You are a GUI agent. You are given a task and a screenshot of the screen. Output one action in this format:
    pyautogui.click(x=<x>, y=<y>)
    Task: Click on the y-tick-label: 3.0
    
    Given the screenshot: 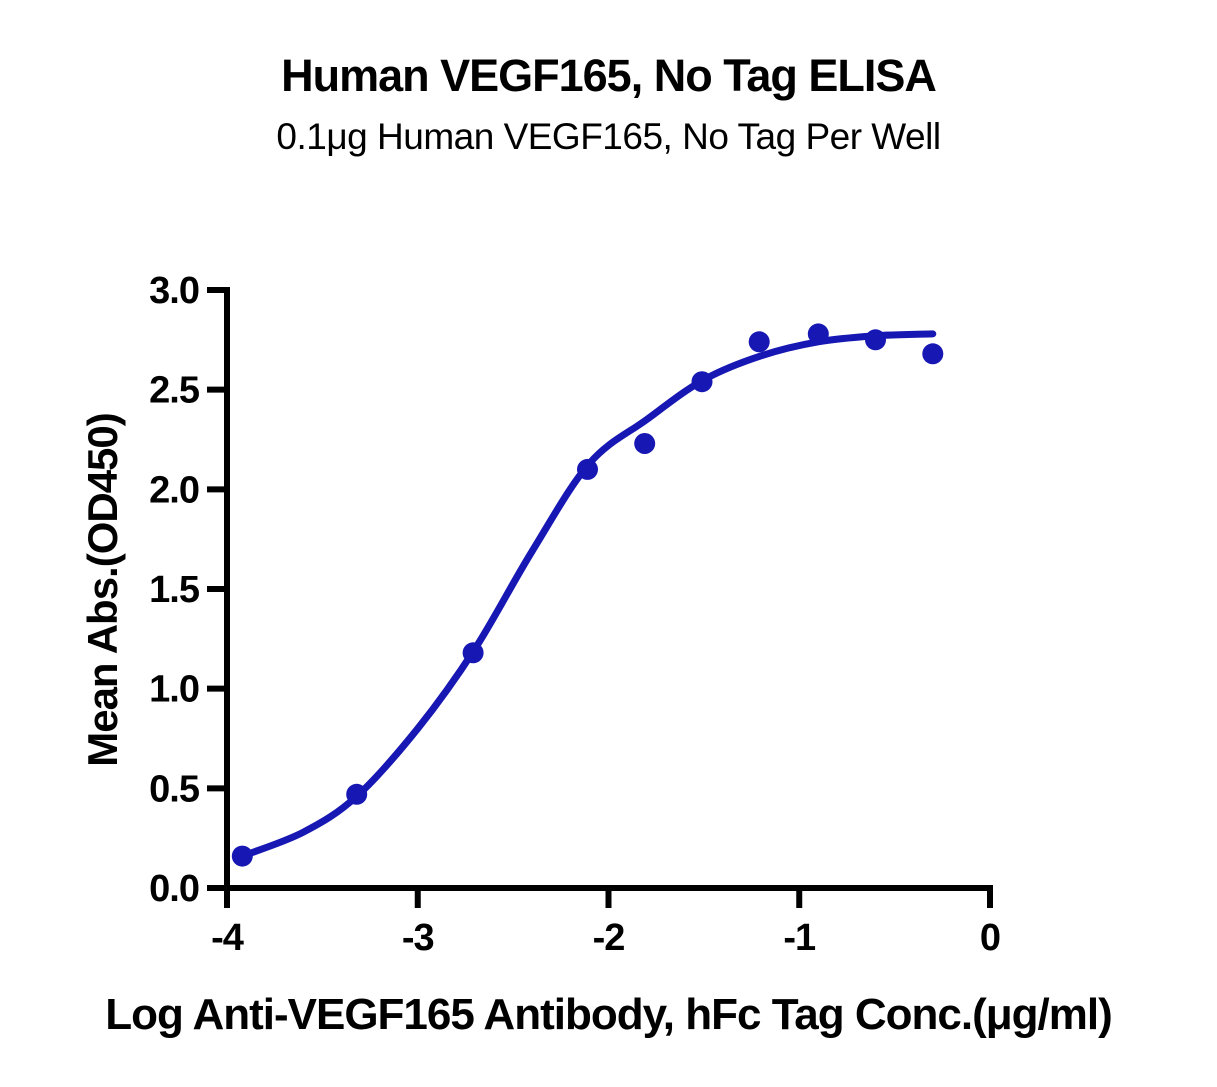 What is the action you would take?
    pyautogui.click(x=174, y=291)
    